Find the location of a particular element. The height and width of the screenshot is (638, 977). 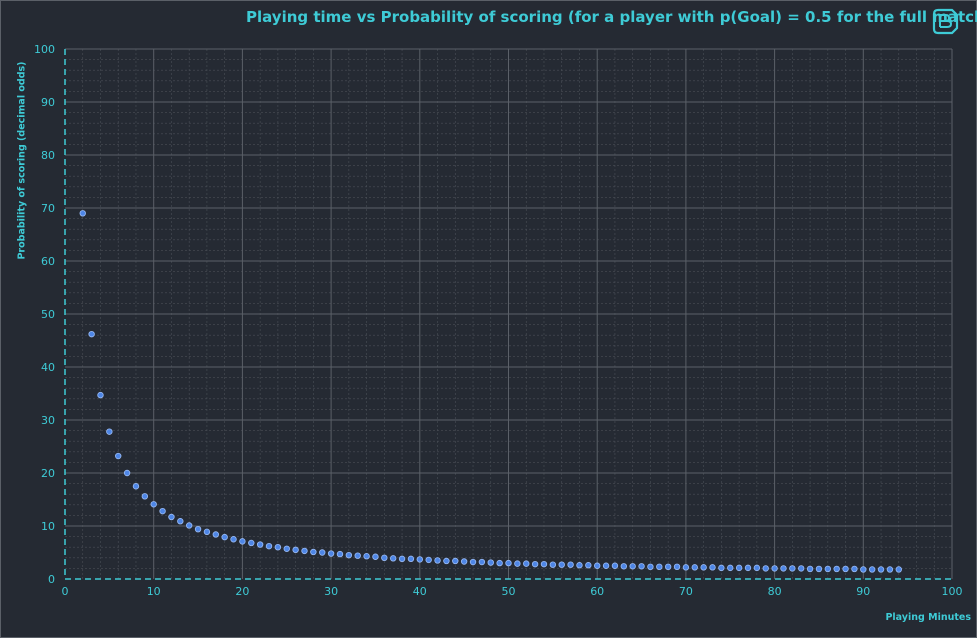

x-tick-label: 10 is located at coordinates (154, 591).